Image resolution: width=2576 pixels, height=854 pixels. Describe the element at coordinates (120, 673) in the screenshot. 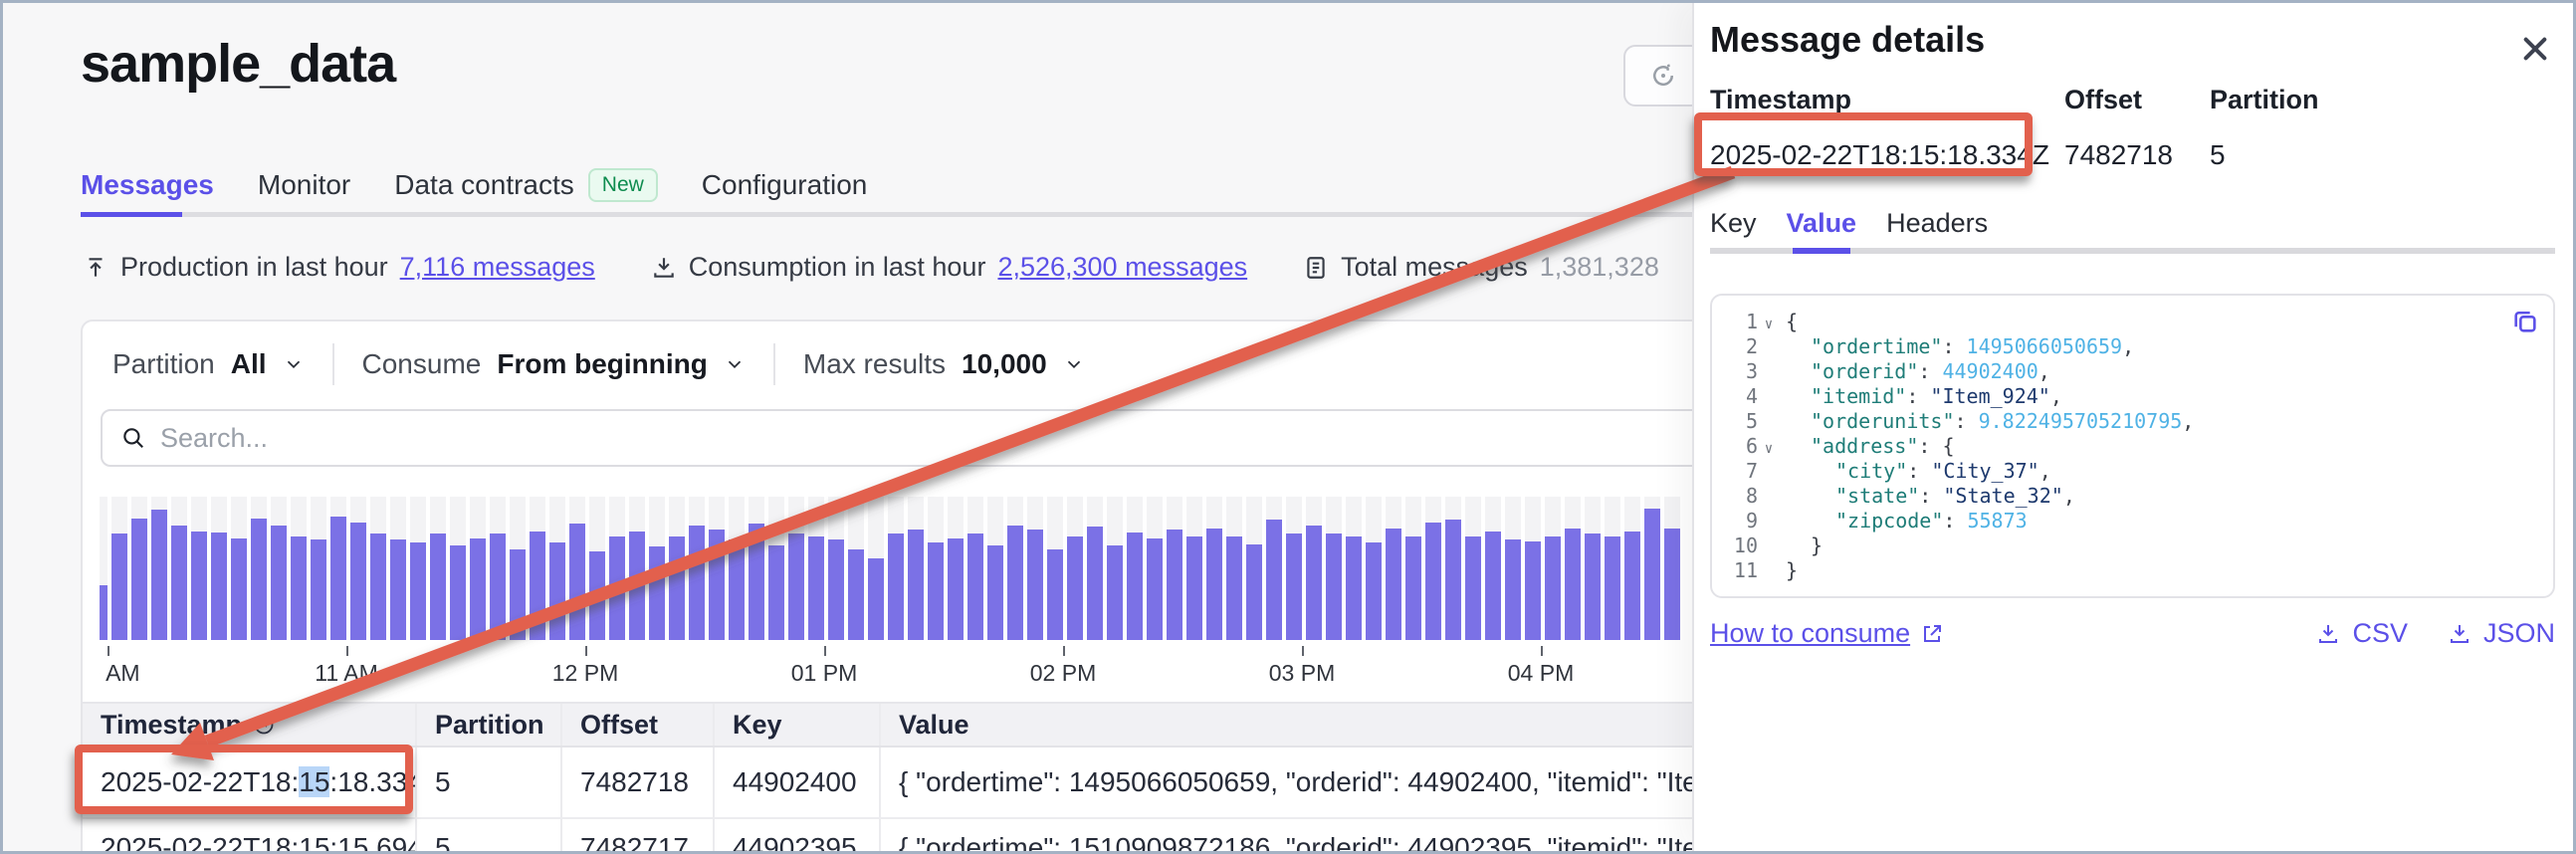

I see `axis-tick-label: 10 AM` at that location.